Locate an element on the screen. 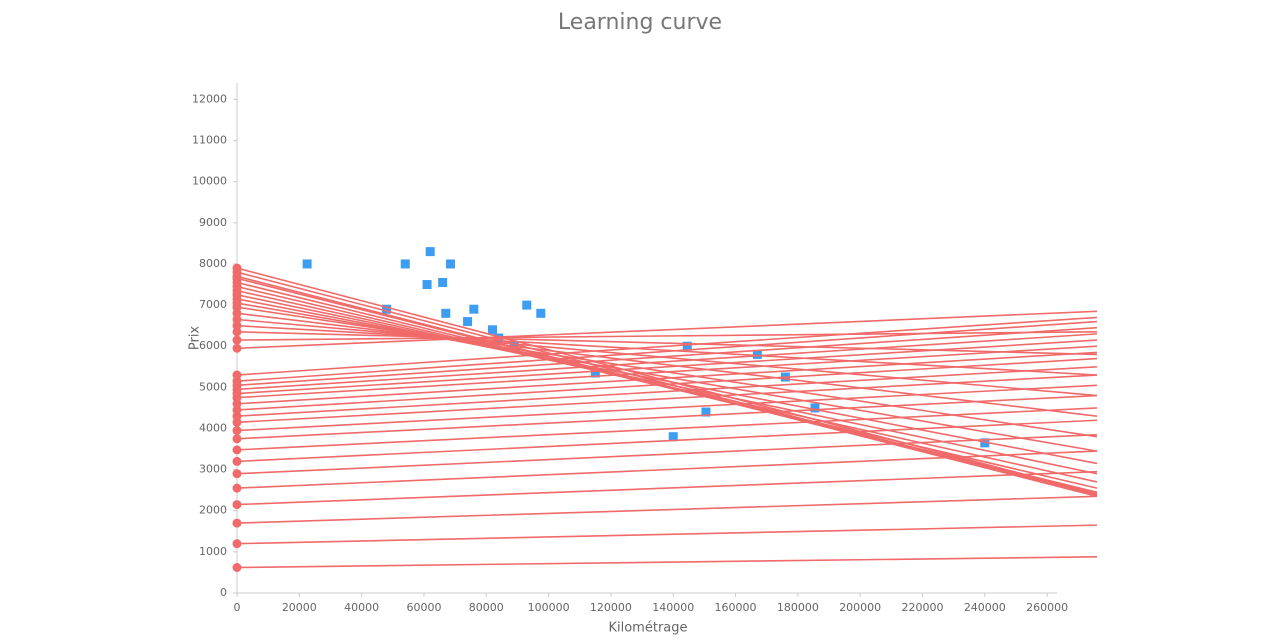 Image resolution: width=1280 pixels, height=640 pixels. chart-title: Learning curve is located at coordinates (640, 22).